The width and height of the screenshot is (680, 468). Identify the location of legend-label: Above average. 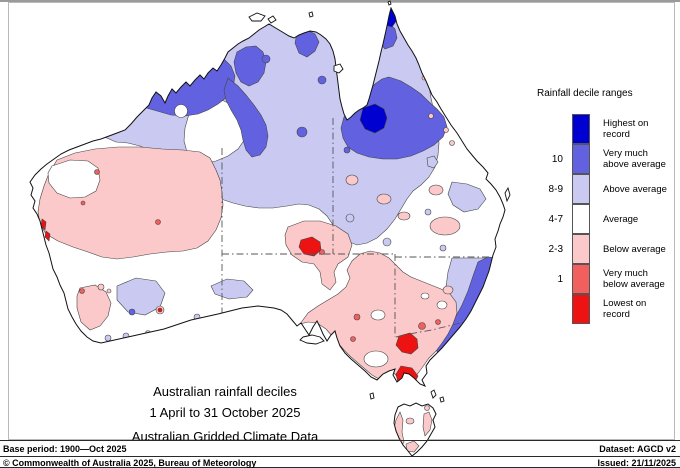
(635, 189).